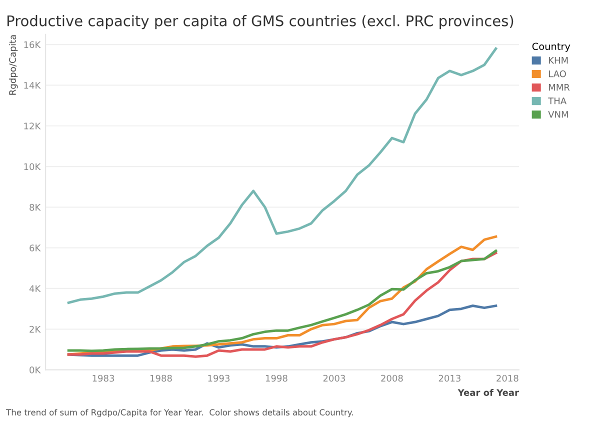 This screenshot has height=430, width=607. I want to click on chart-title: Productive capacity per capita of GMS countries (excl. PRC provinces), so click(261, 22).